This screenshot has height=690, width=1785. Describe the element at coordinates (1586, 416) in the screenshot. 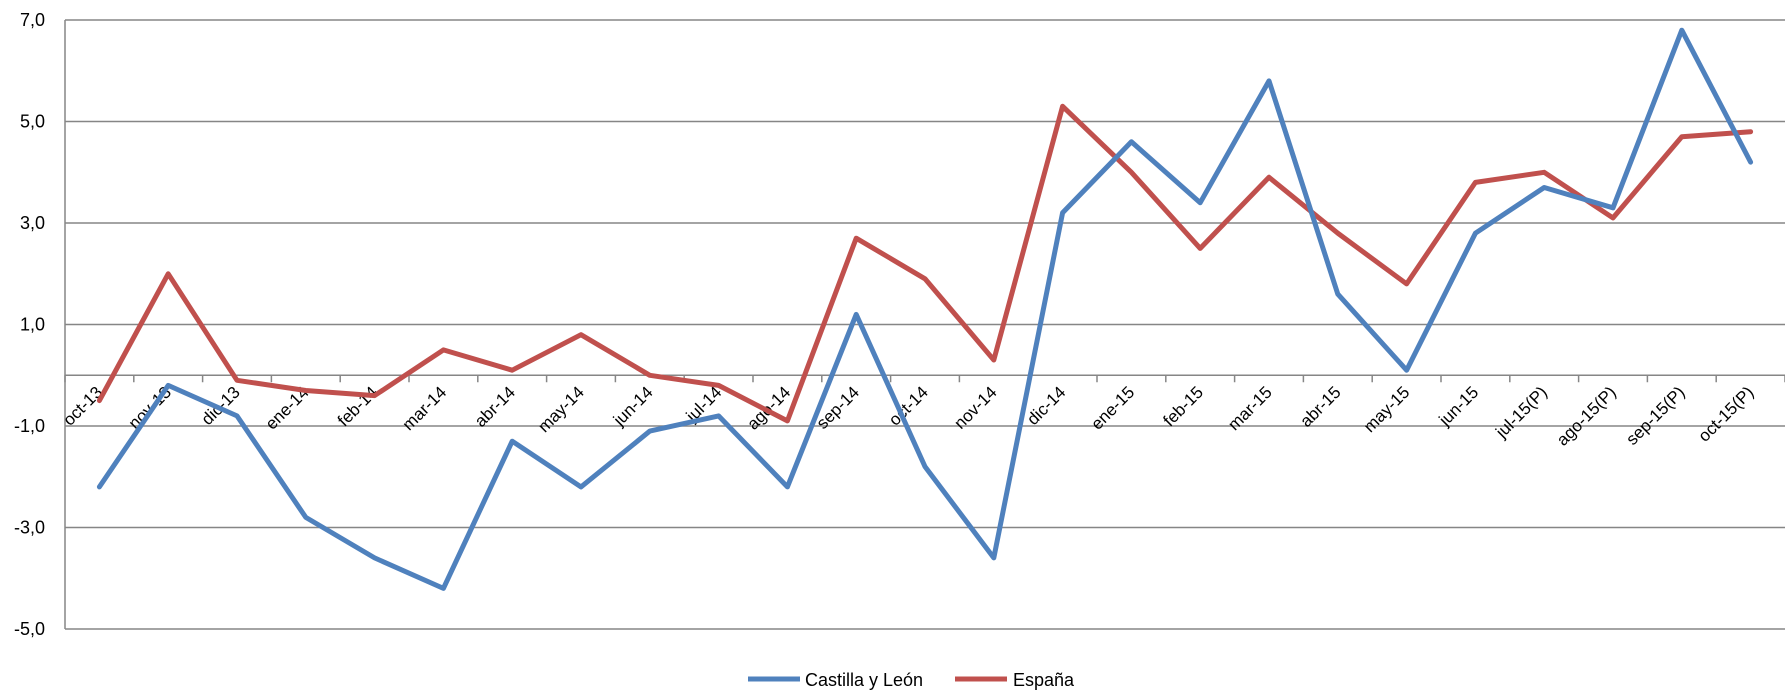

I see `x-tick-label: ago-15(P)` at that location.